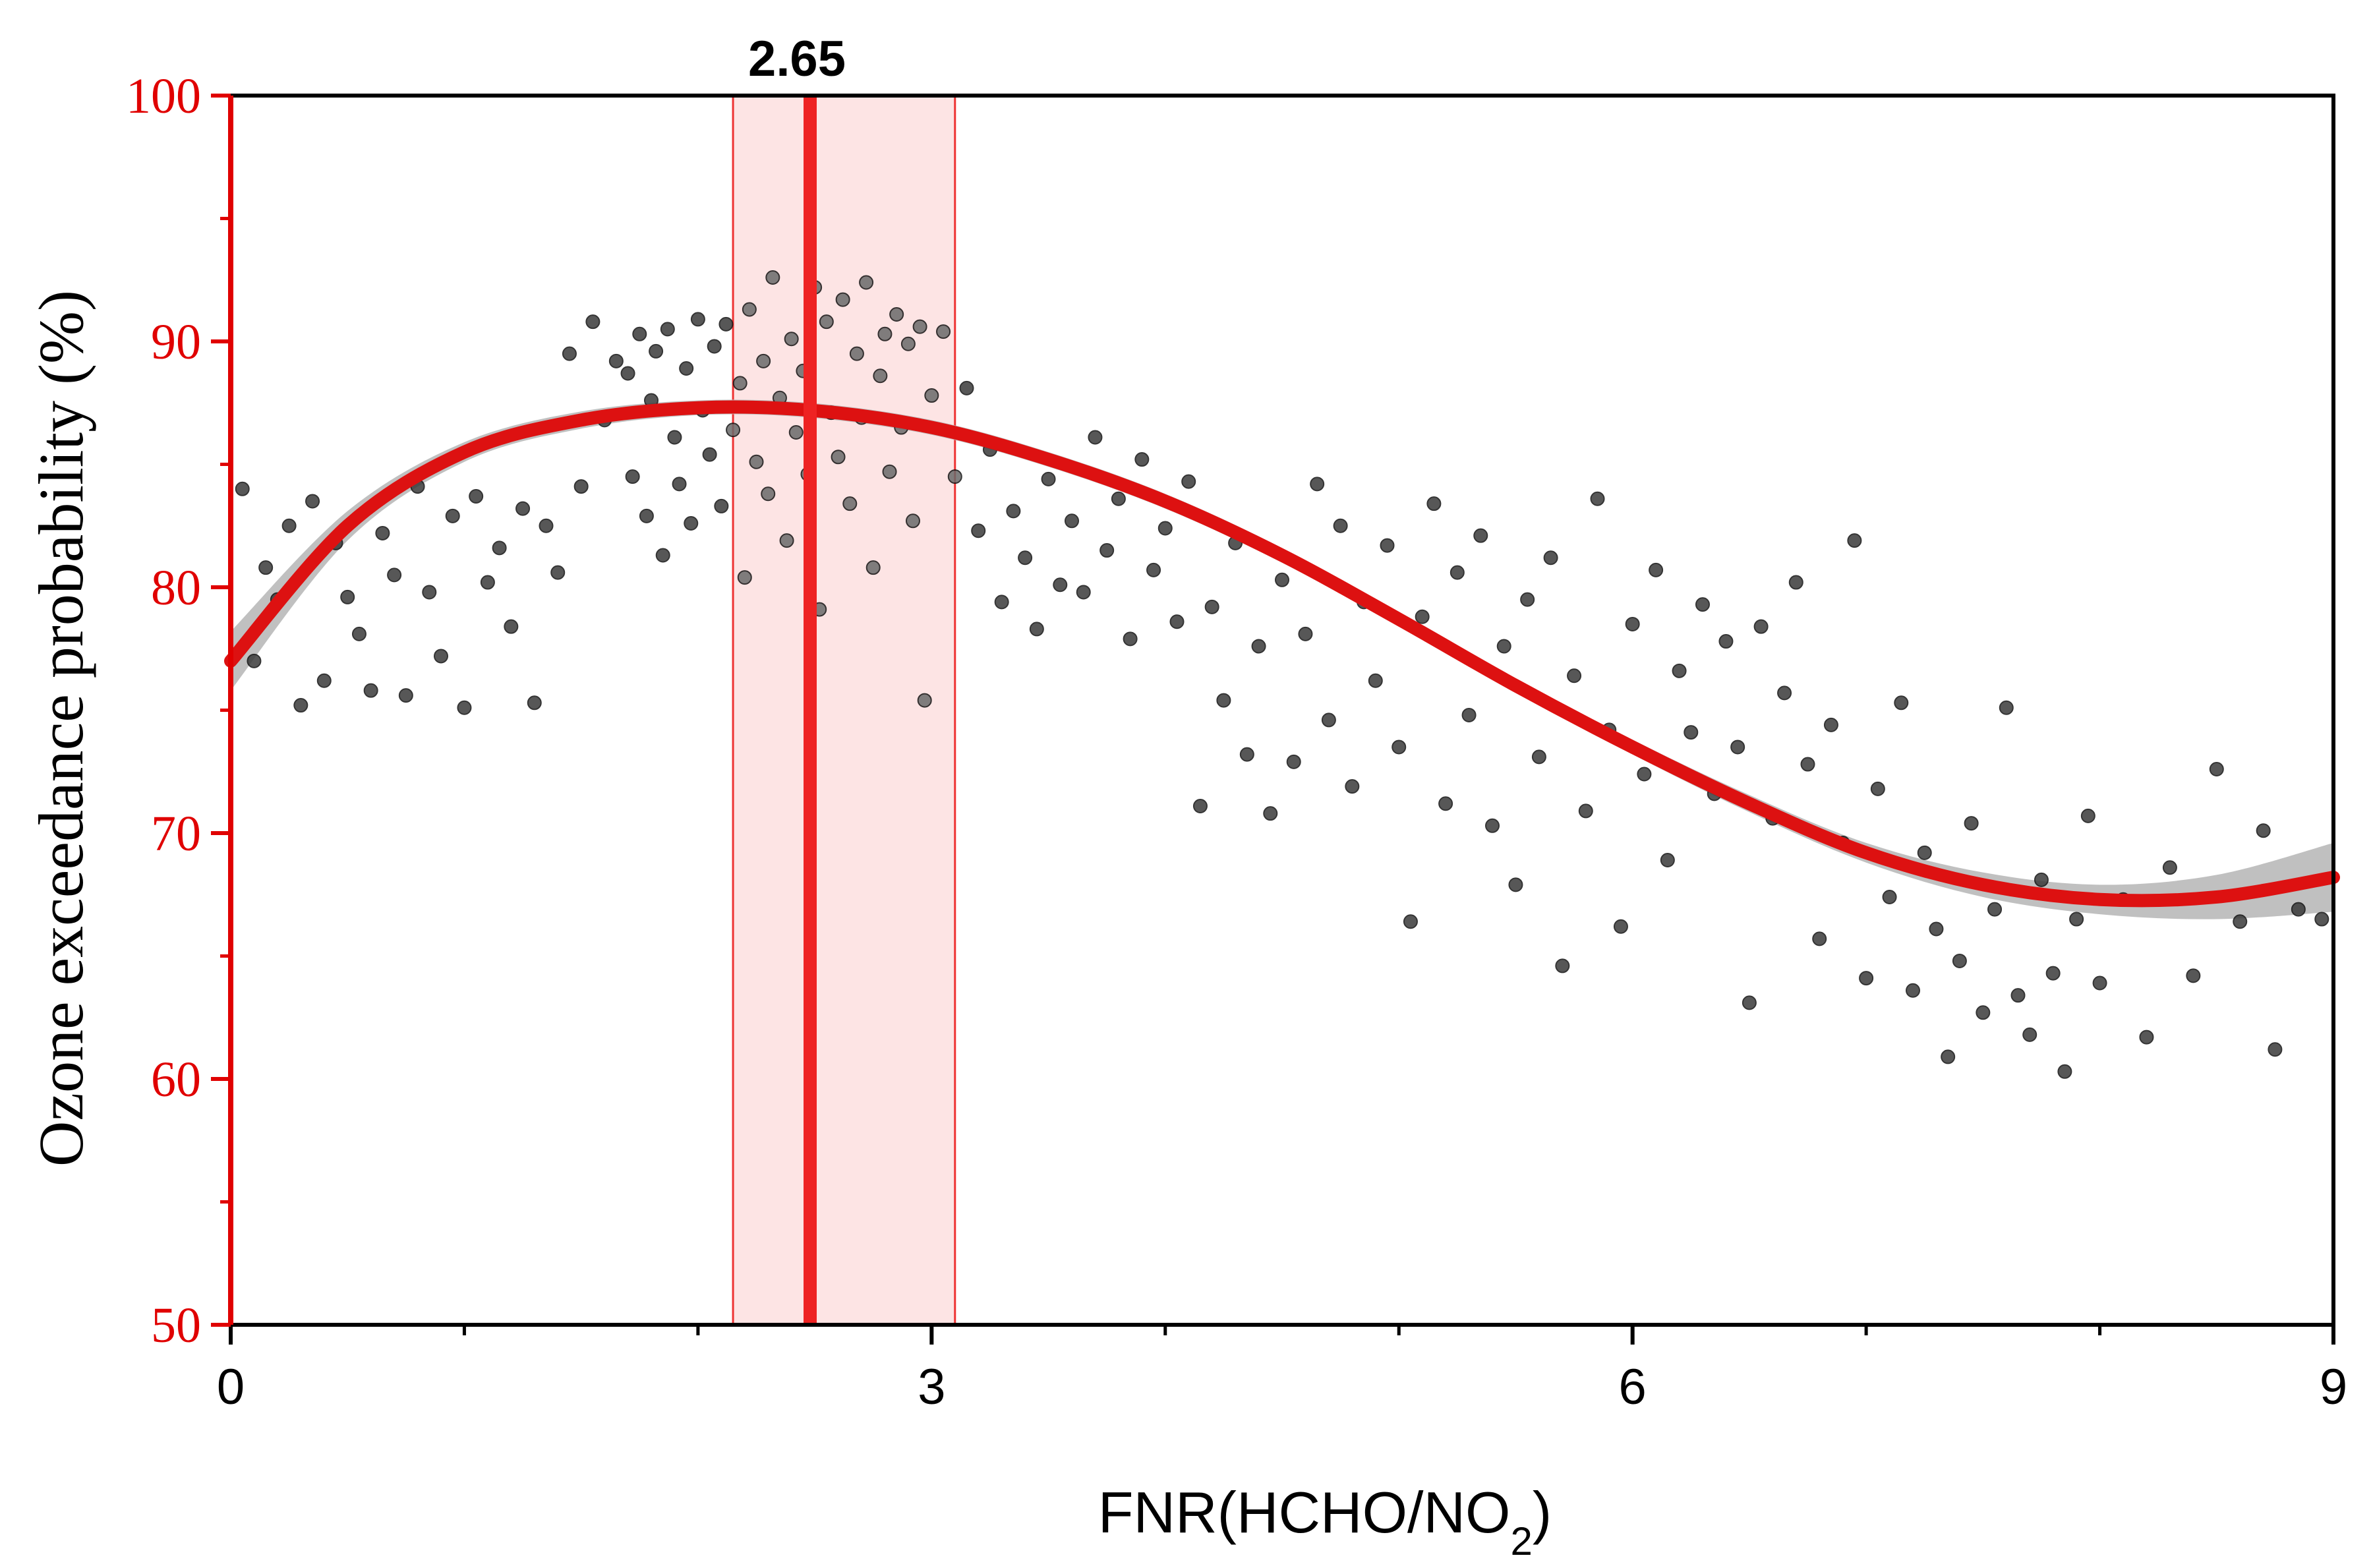 This screenshot has height=1568, width=2373. Describe the element at coordinates (1325, 1521) in the screenshot. I see `x-axis-title: FNR(HCHO/NO2)` at that location.